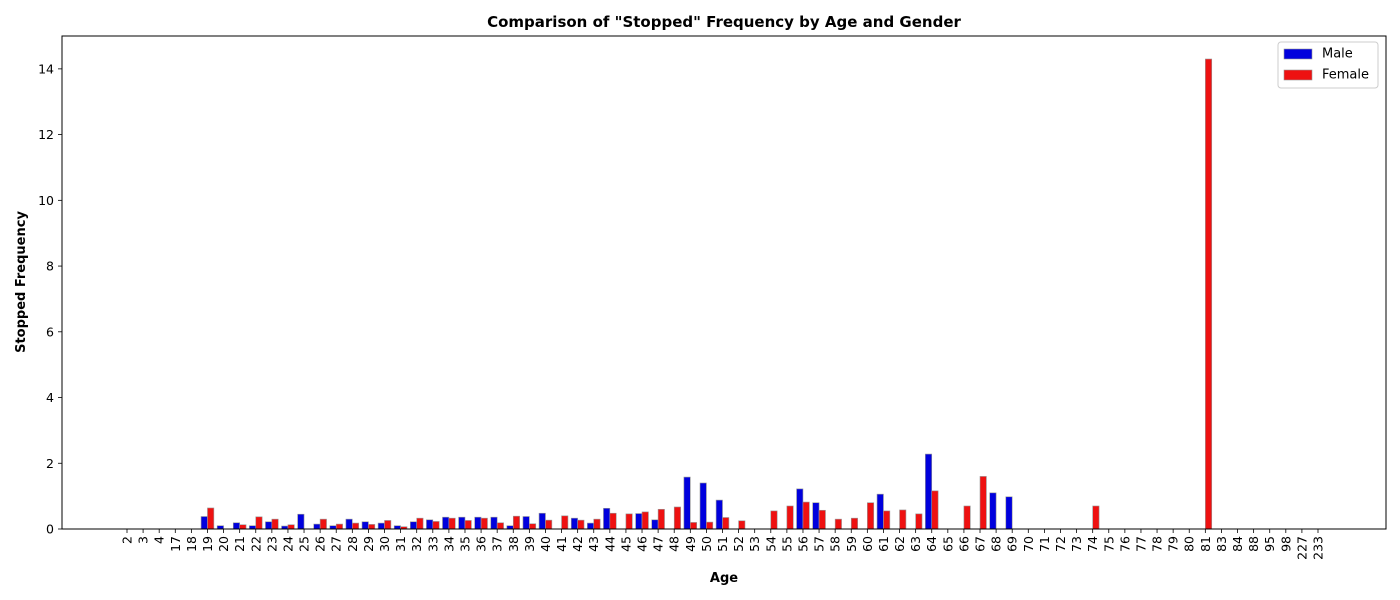  What do you see at coordinates (46, 200) in the screenshot?
I see `y-tick-label: 10` at bounding box center [46, 200].